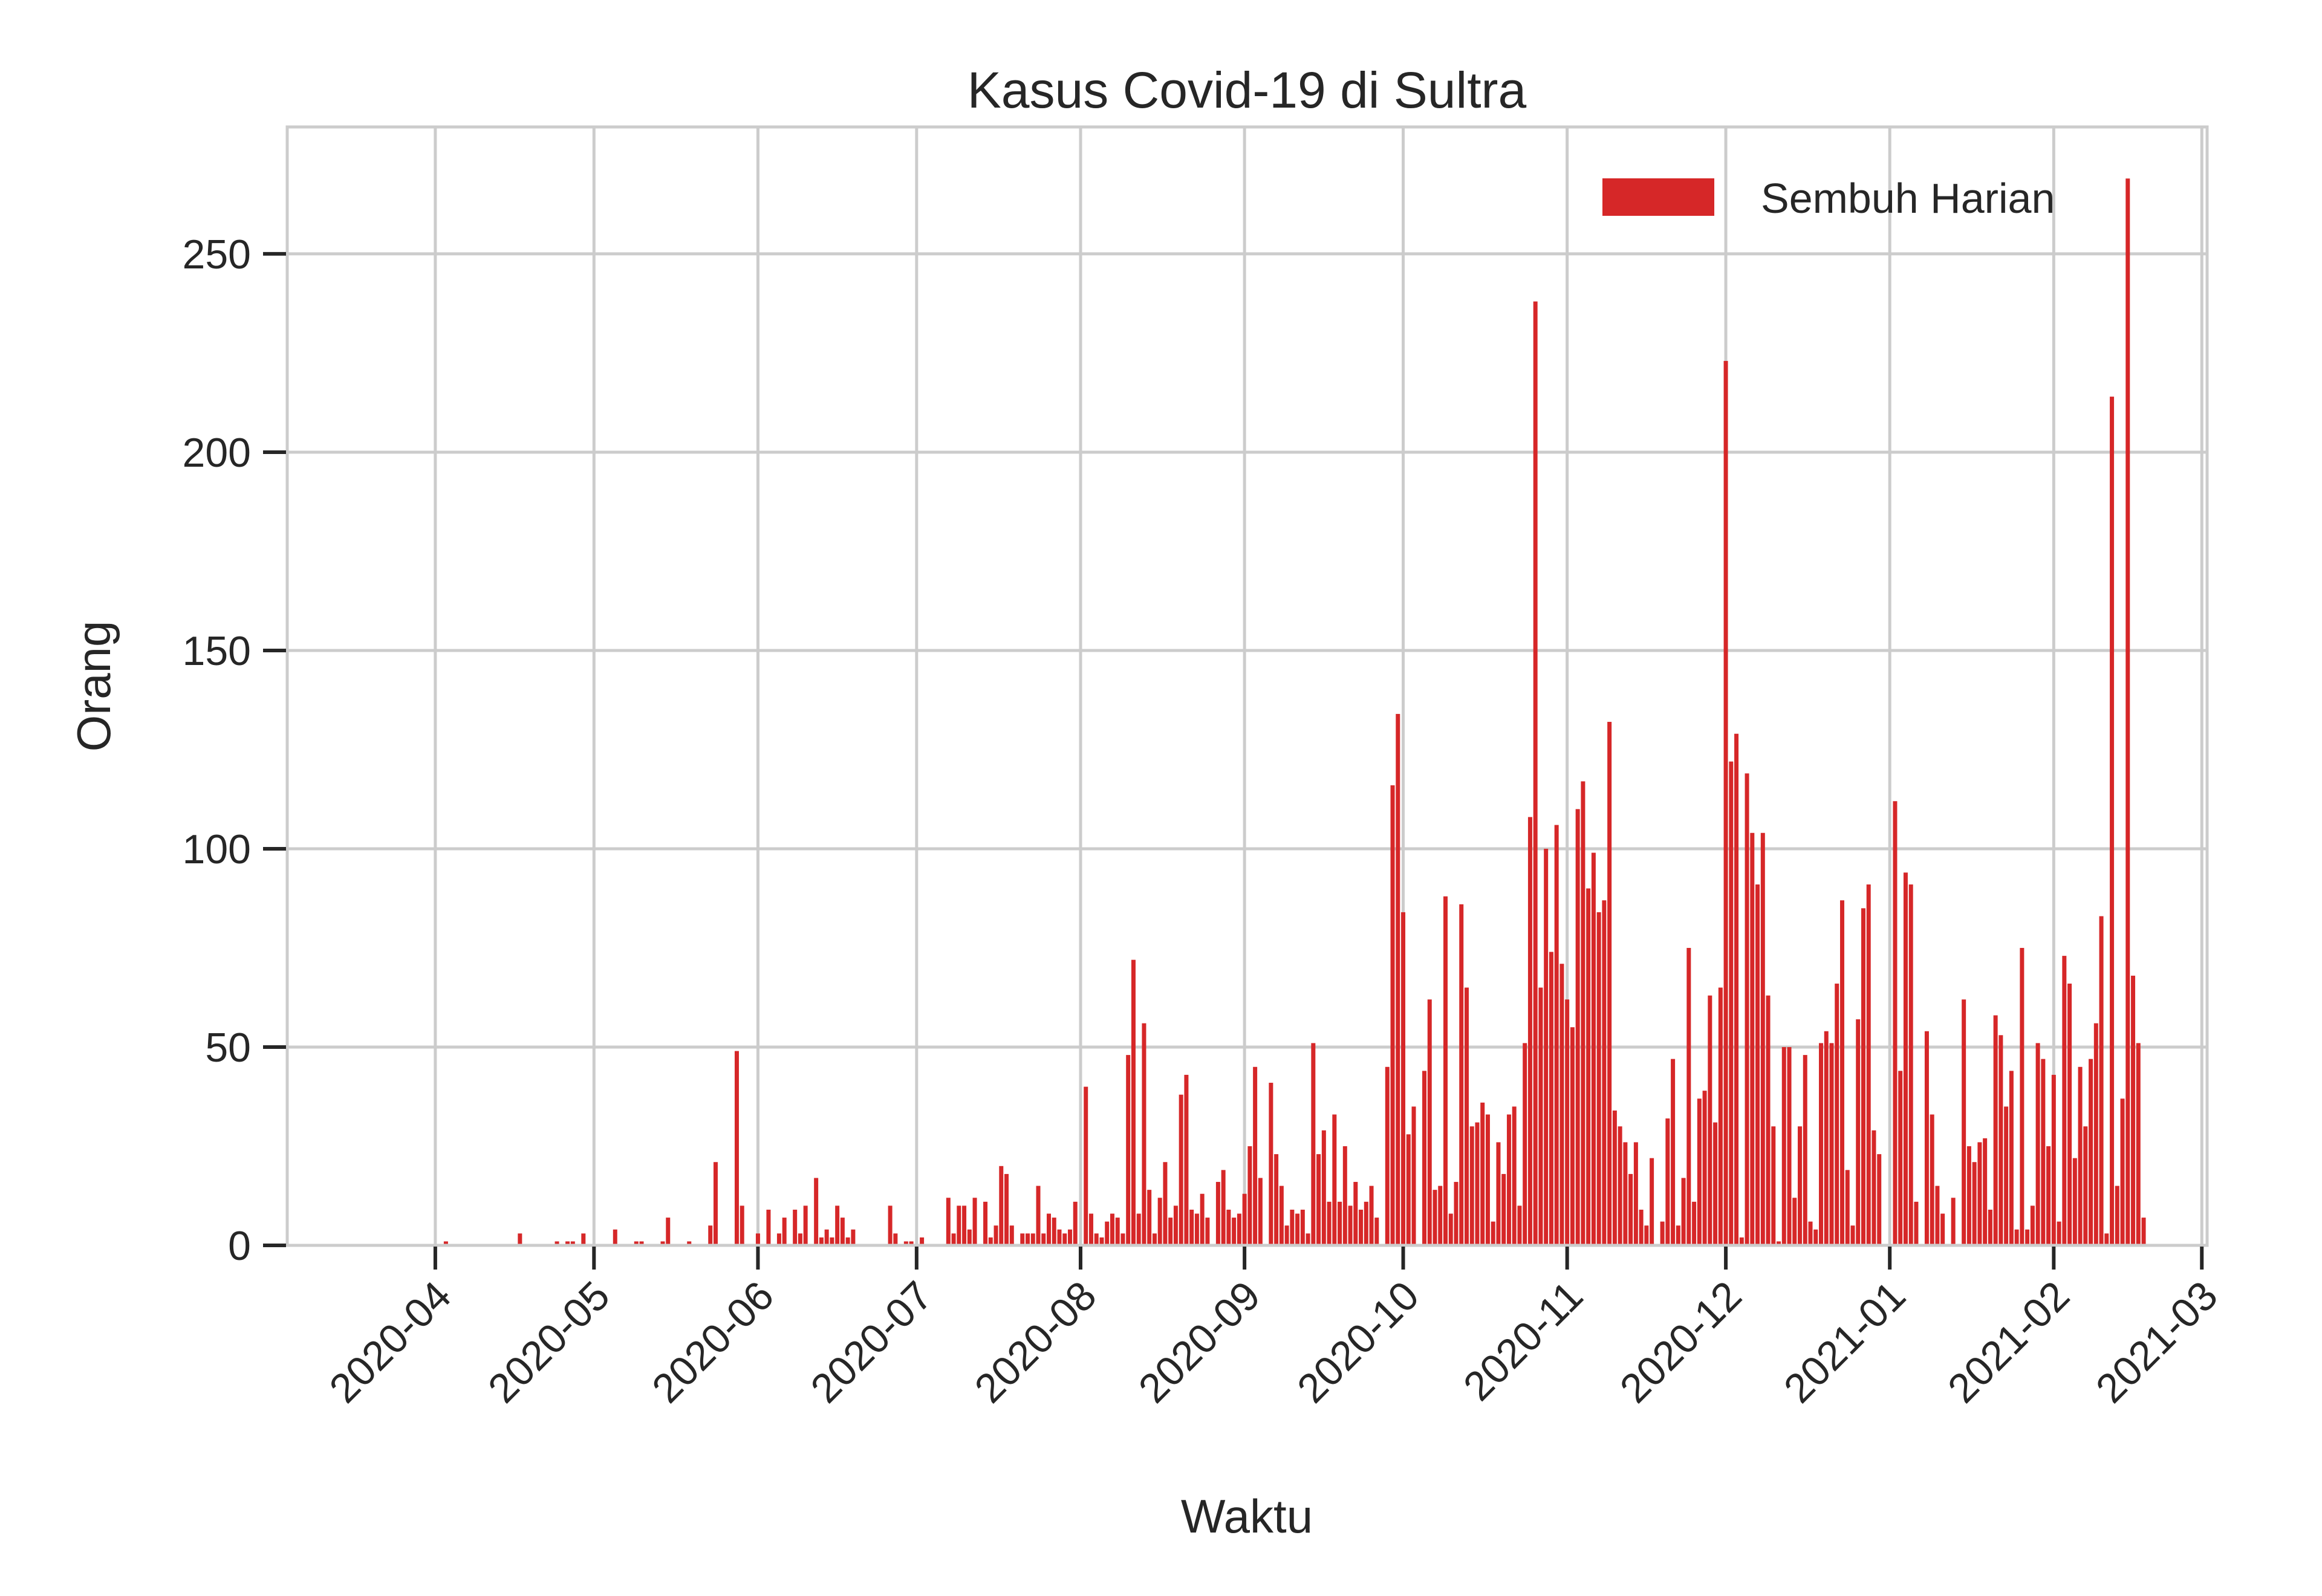 The width and height of the screenshot is (2322, 1596). What do you see at coordinates (1908, 198) in the screenshot?
I see `legend-label: Sembuh Harian` at bounding box center [1908, 198].